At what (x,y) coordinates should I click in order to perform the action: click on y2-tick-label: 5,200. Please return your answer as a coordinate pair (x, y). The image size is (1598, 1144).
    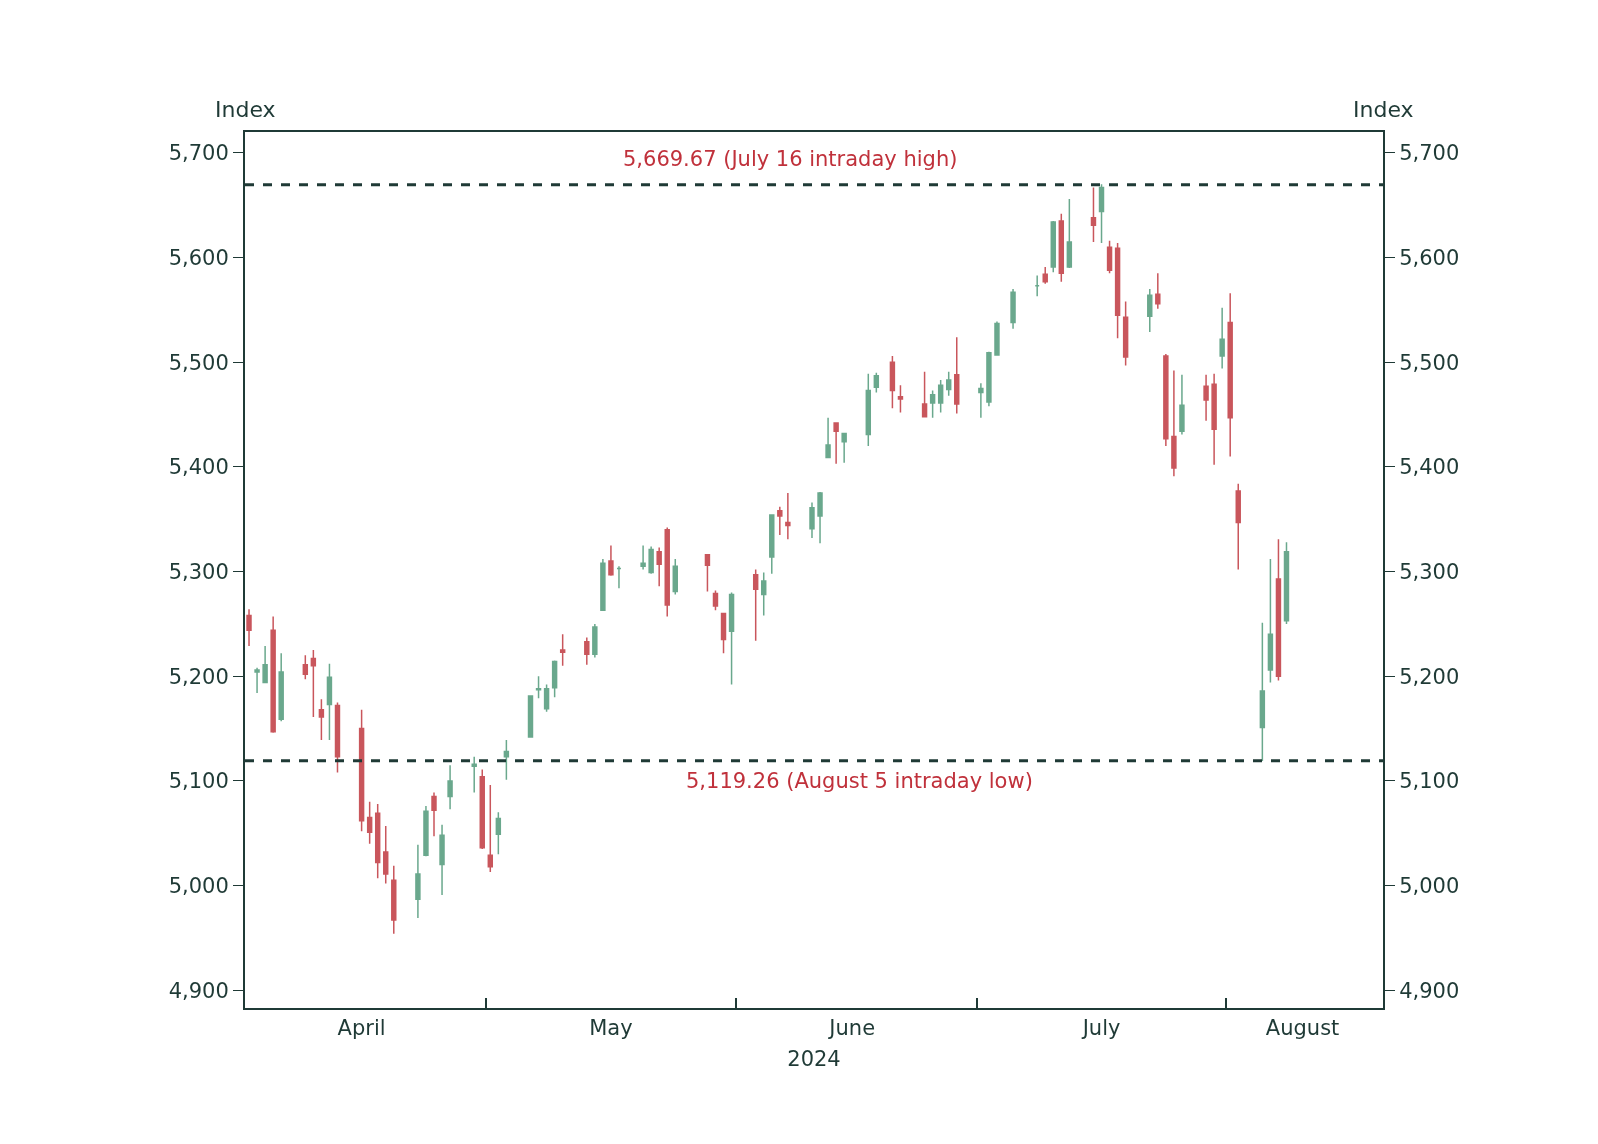
    Looking at the image, I should click on (1429, 676).